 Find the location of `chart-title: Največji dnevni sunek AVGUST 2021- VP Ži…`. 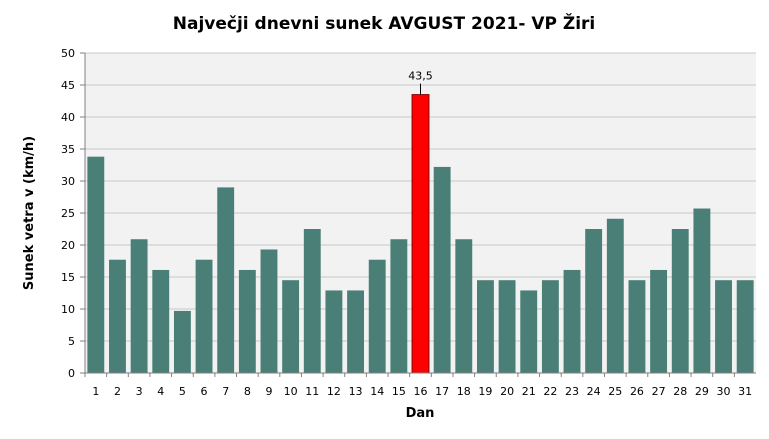

chart-title: Največji dnevni sunek AVGUST 2021- VP Ži… is located at coordinates (384, 23).